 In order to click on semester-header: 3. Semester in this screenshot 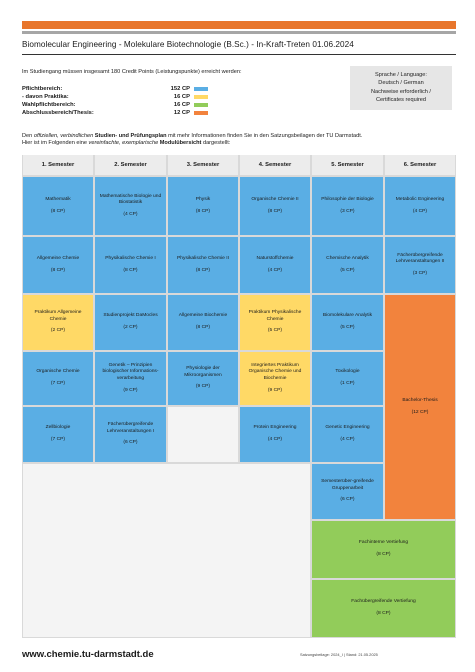, I will do `click(203, 165)`.